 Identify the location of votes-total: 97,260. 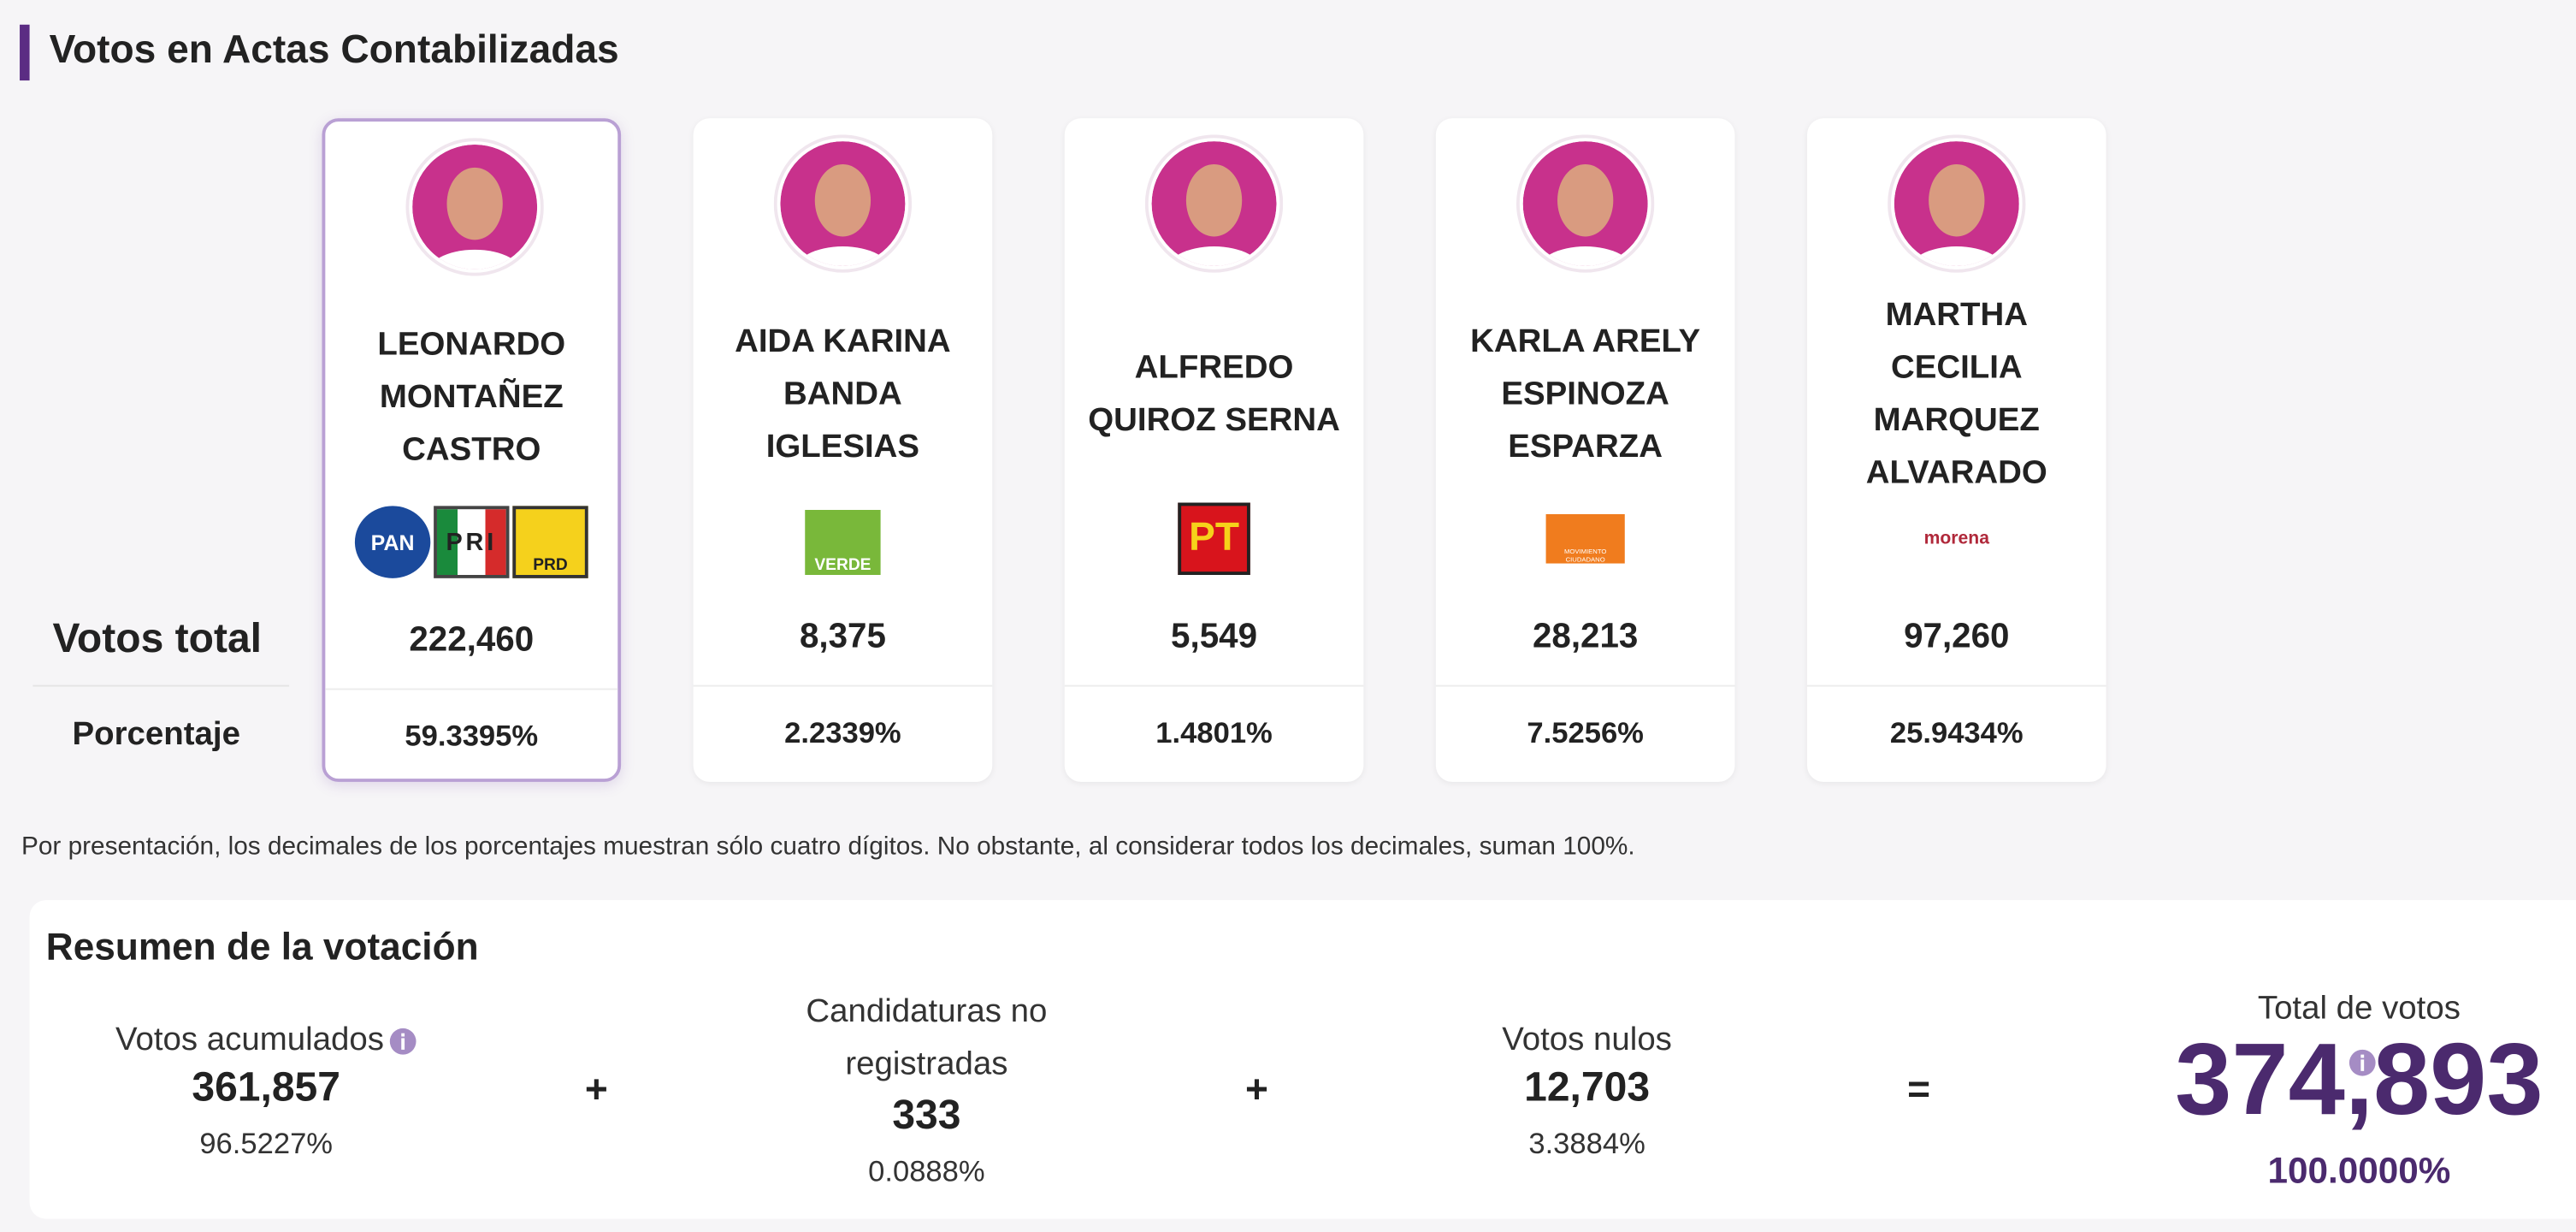
(1957, 636).